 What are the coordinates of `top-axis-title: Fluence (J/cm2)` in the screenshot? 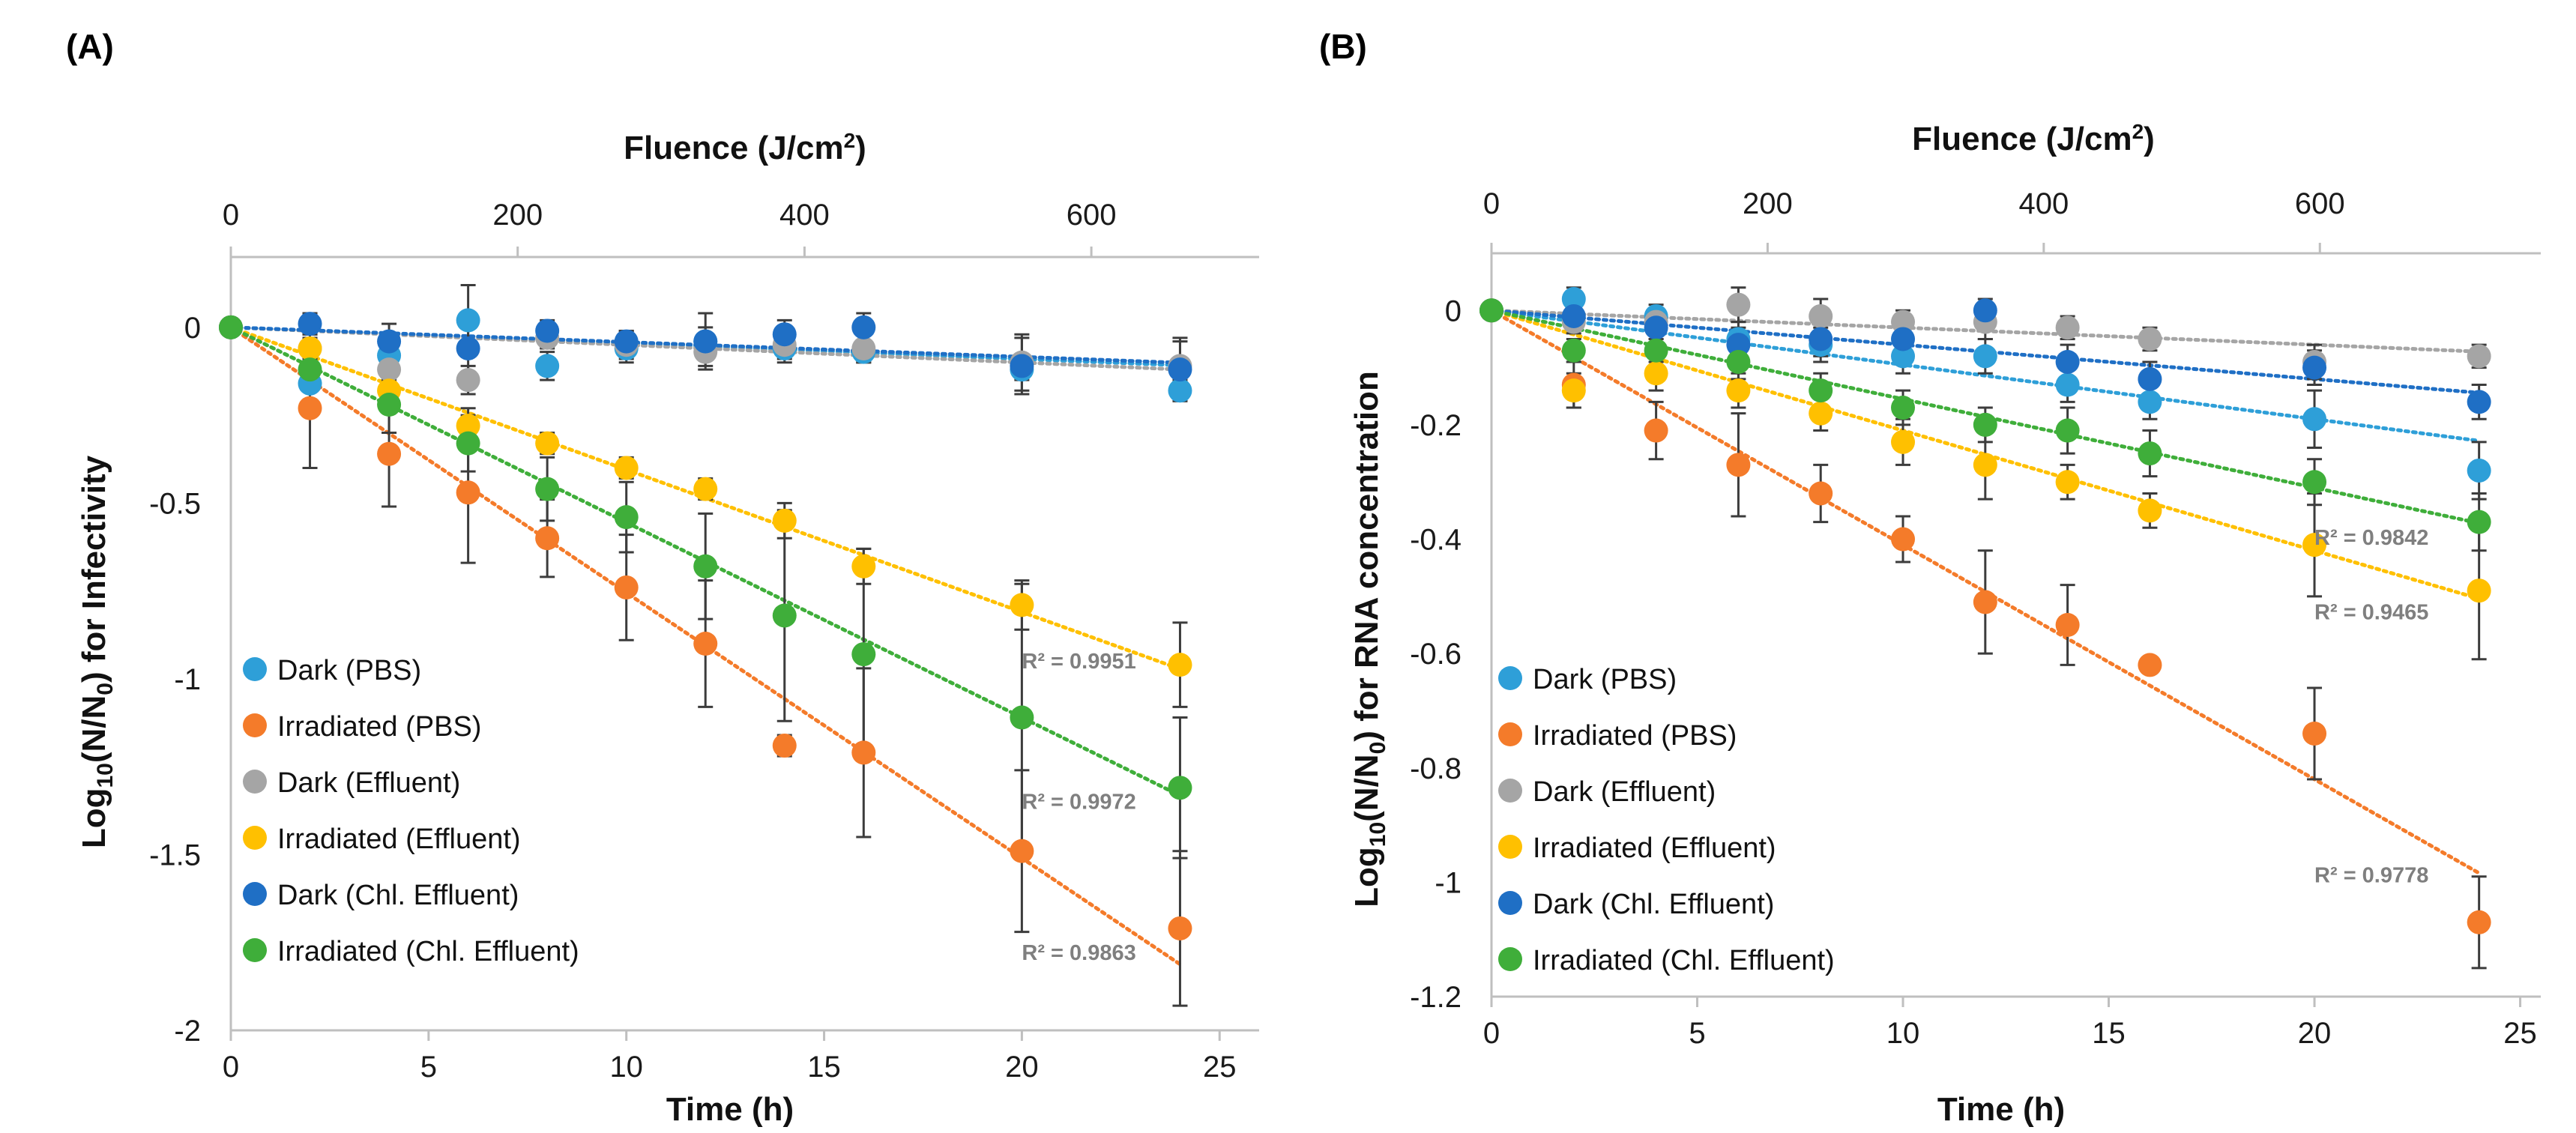 It's located at (2033, 139).